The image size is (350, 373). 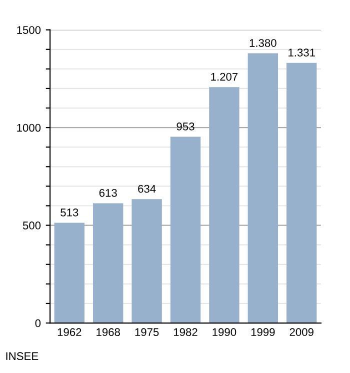 What do you see at coordinates (224, 76) in the screenshot?
I see `data-label: 1.207` at bounding box center [224, 76].